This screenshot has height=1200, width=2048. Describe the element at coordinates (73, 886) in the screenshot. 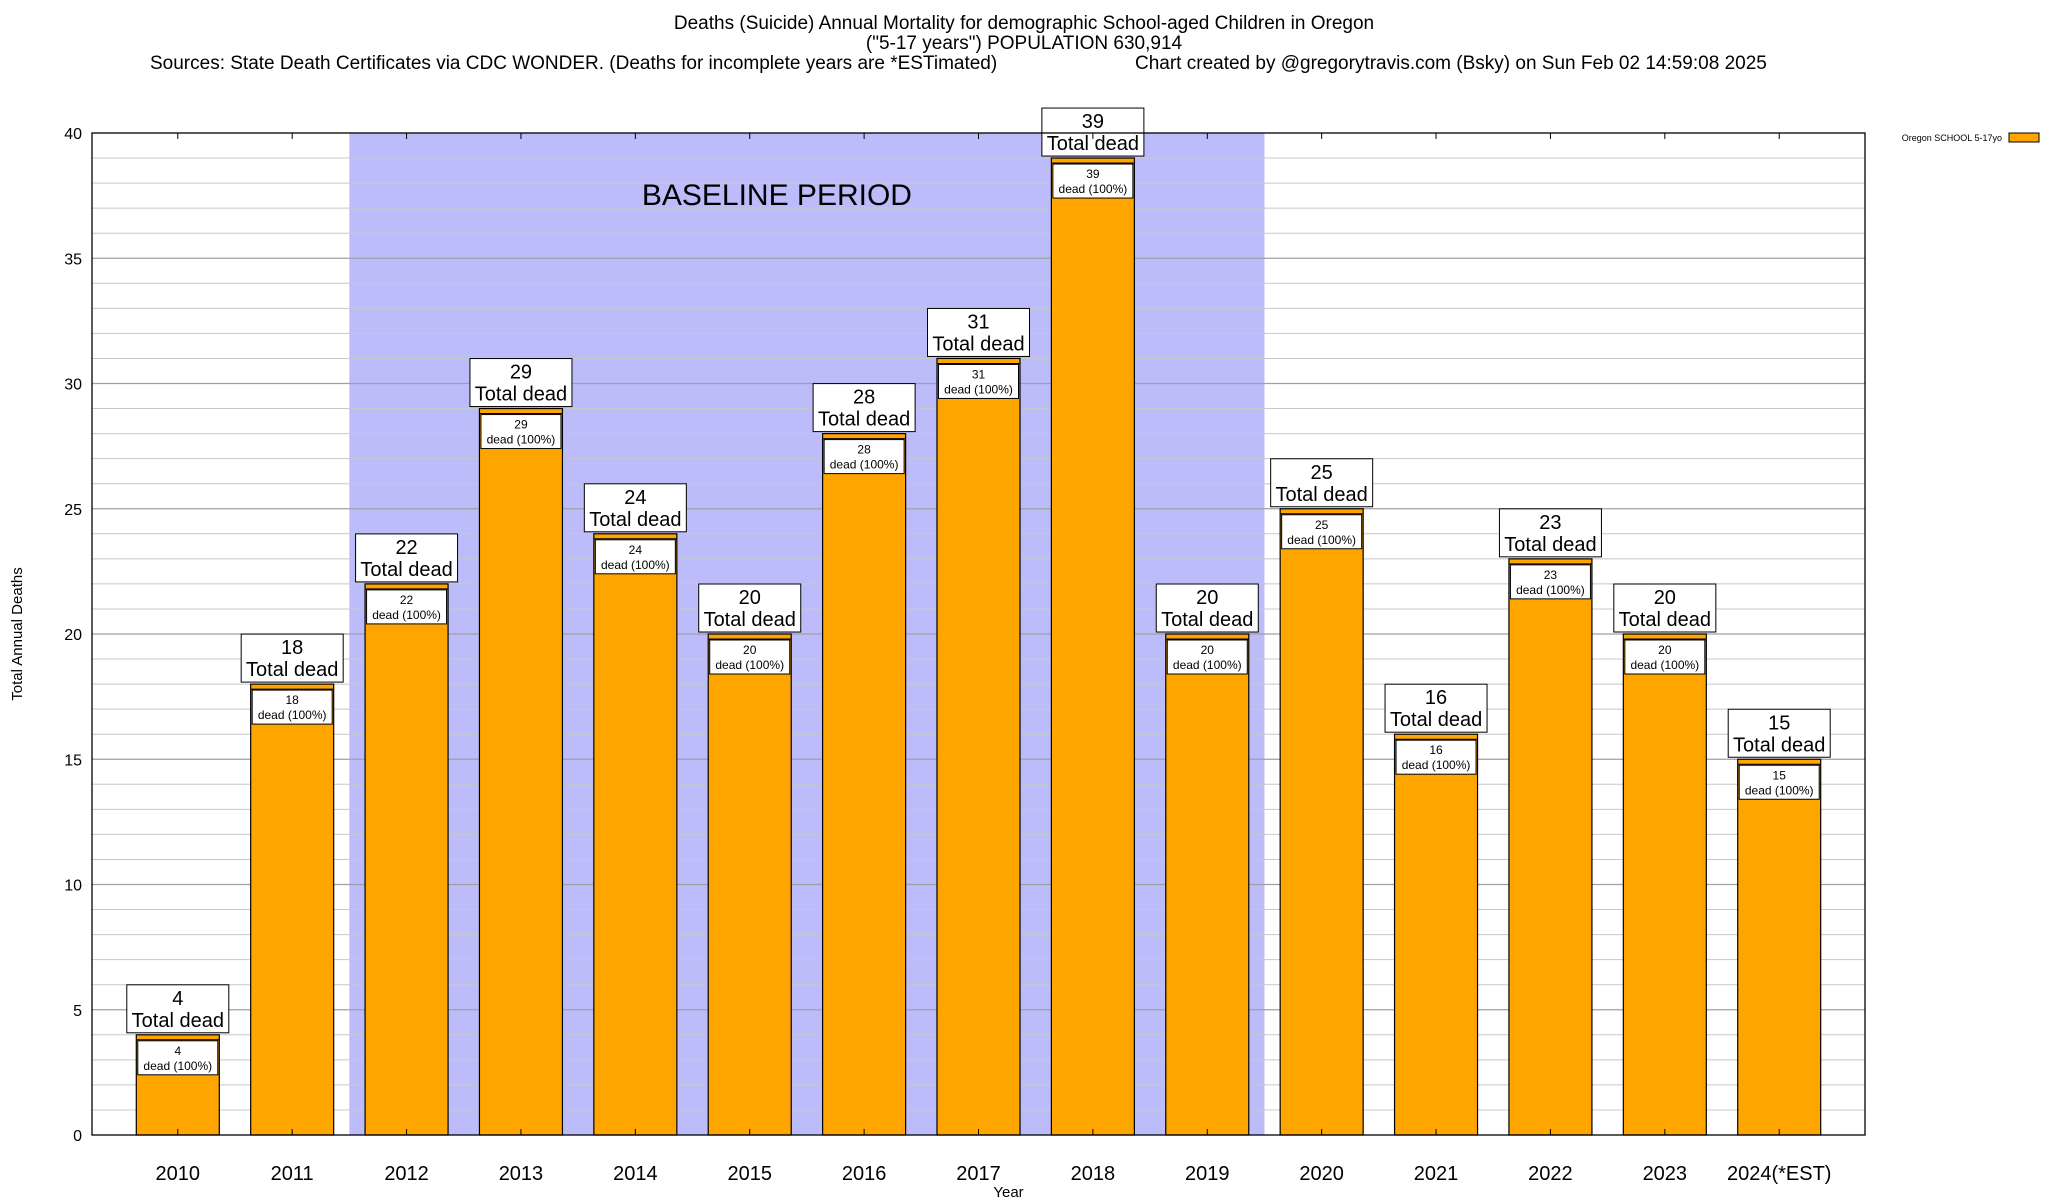

I see `y-tick-label: 10` at that location.